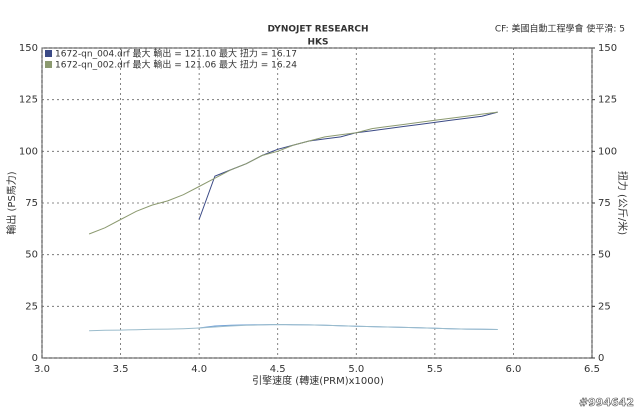 This screenshot has width=640, height=413. Describe the element at coordinates (622, 203) in the screenshot. I see `y2-axis-label: 扭力 (公斤/米)` at that location.